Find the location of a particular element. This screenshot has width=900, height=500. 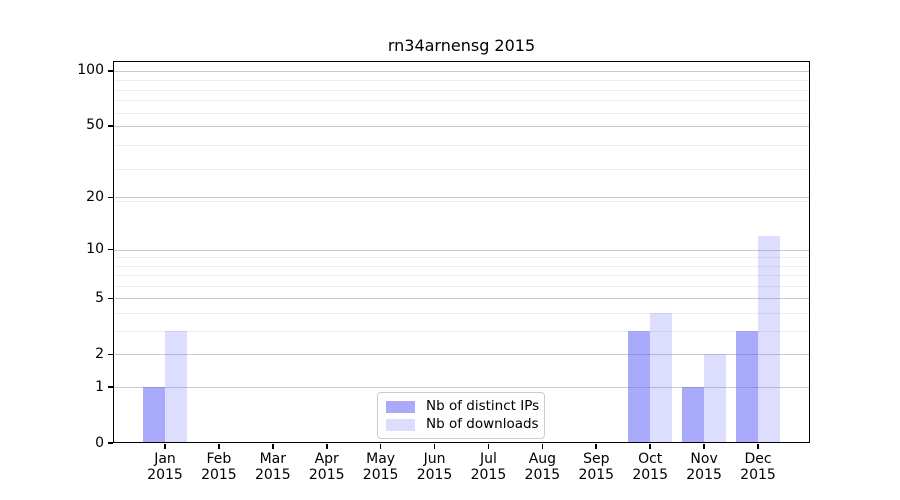

y-tick-label: 20 is located at coordinates (95, 196).